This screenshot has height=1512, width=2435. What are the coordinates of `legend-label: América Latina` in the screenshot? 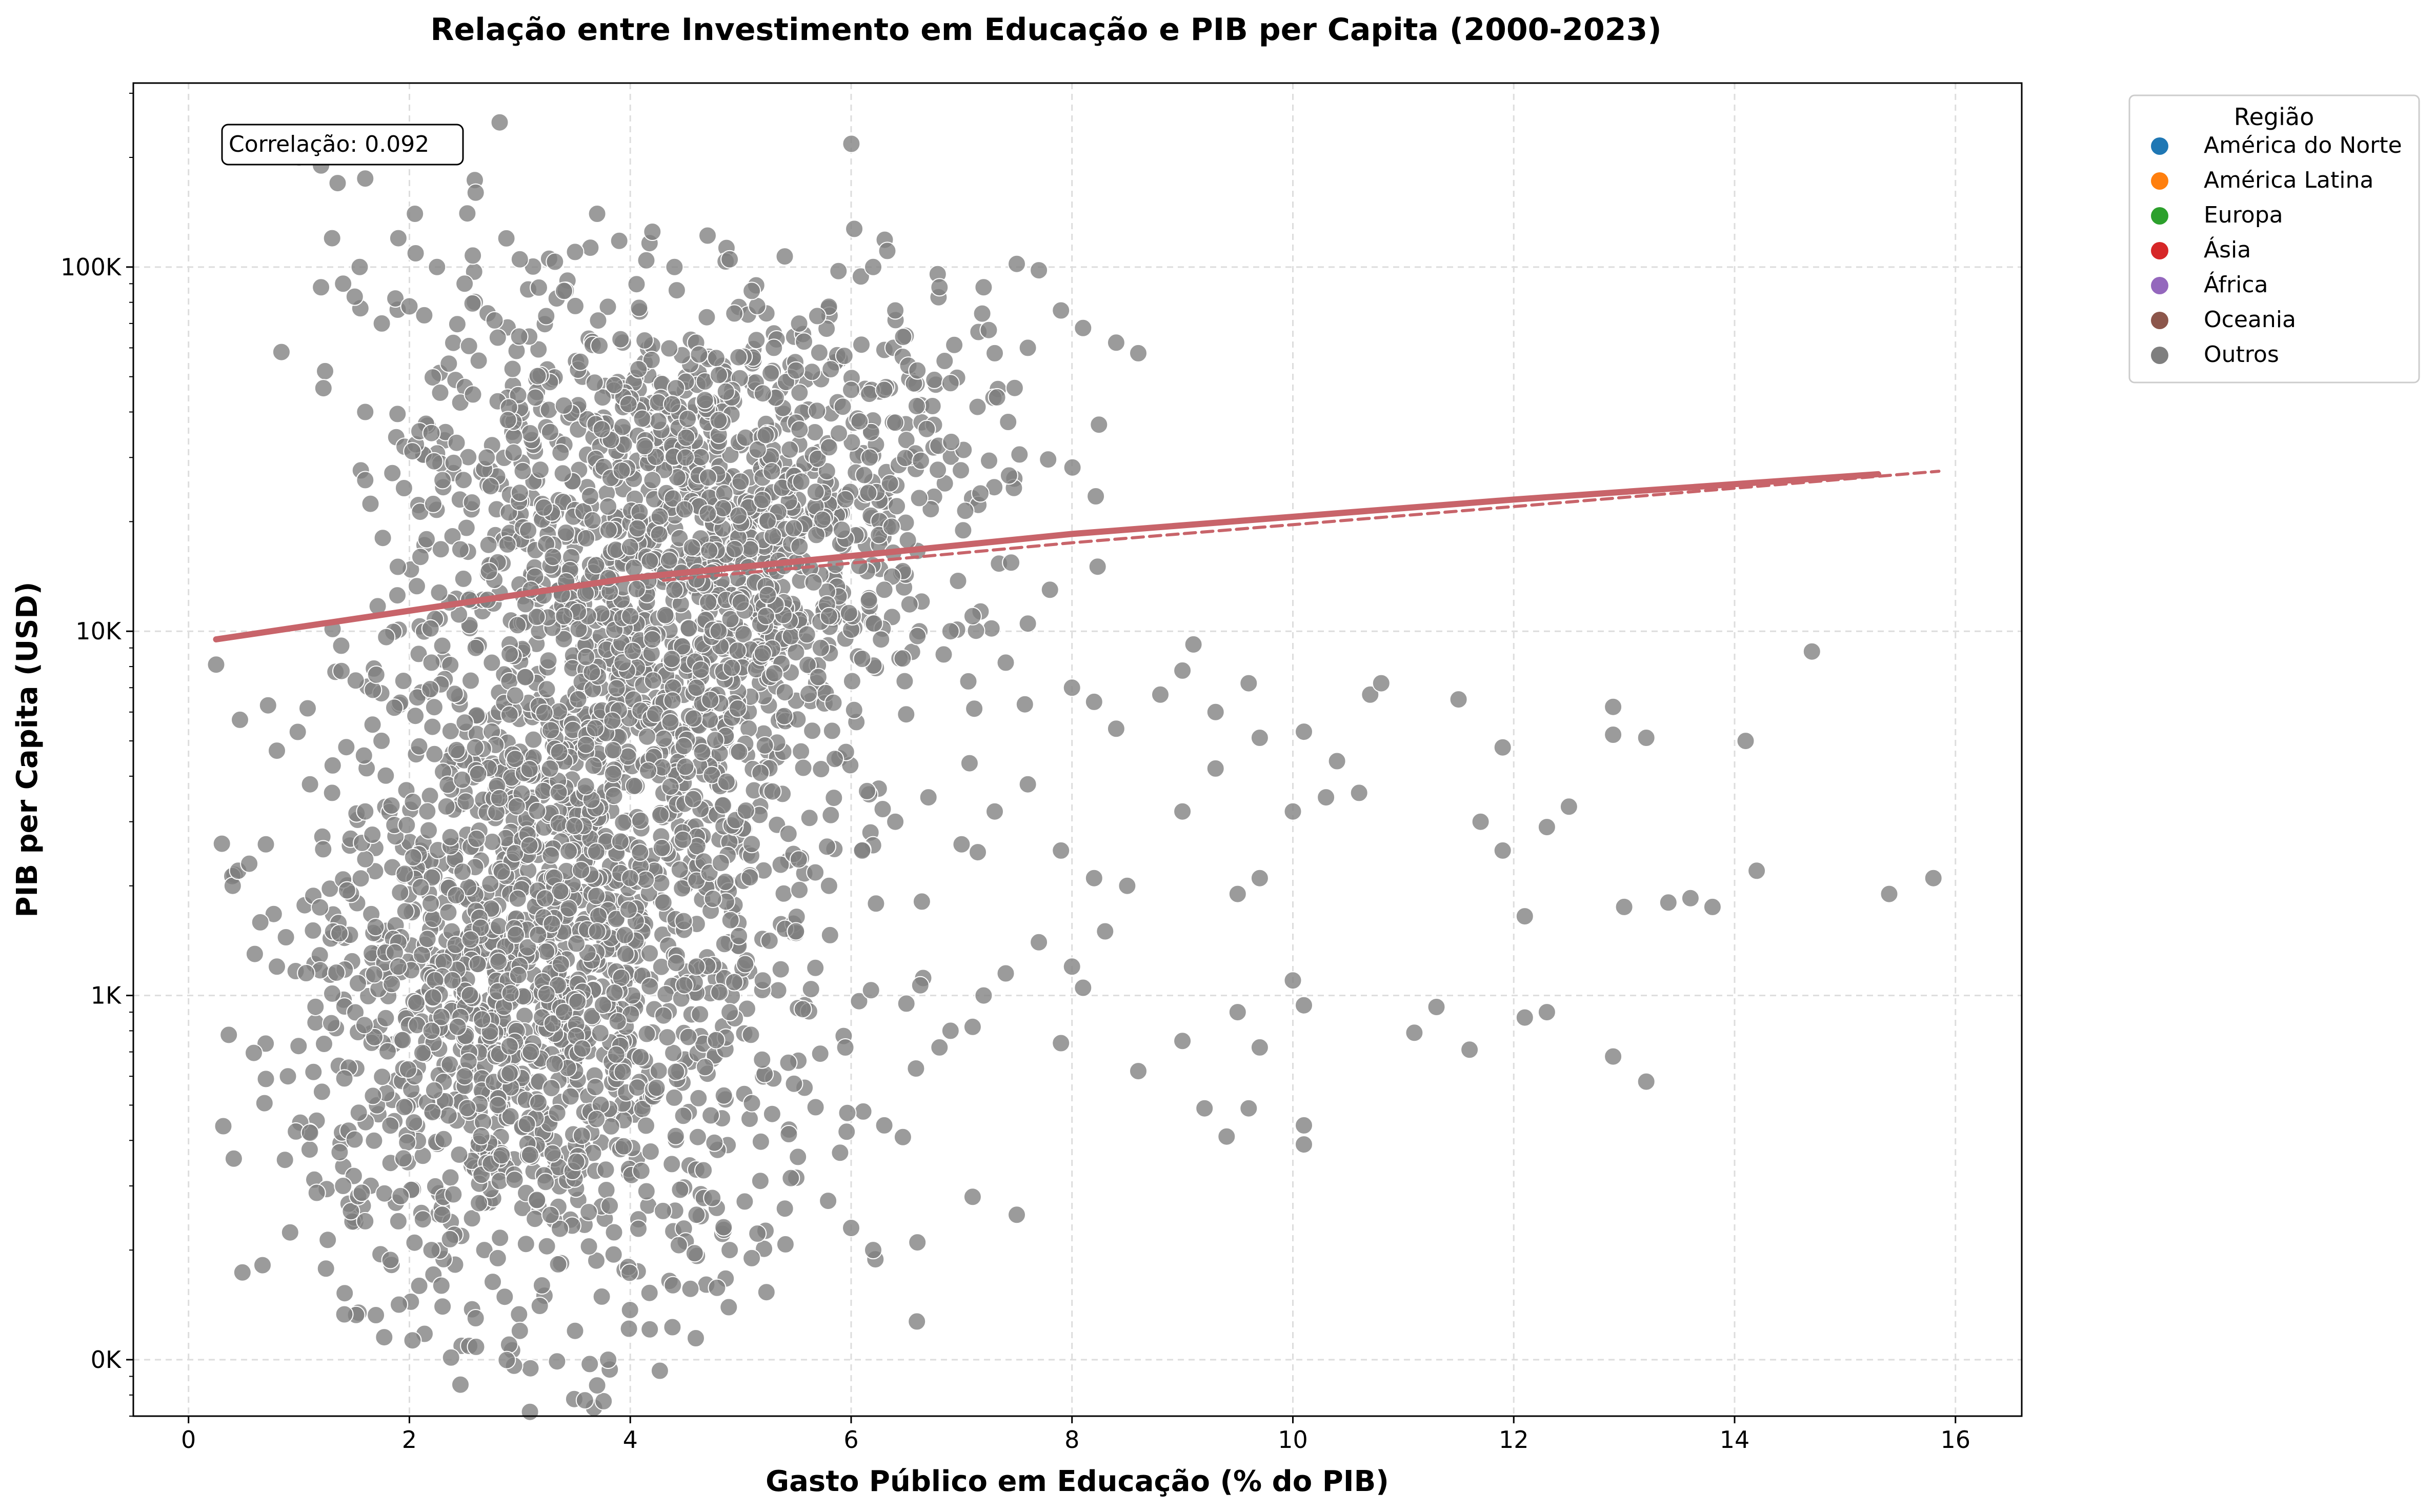 It's located at (2289, 180).